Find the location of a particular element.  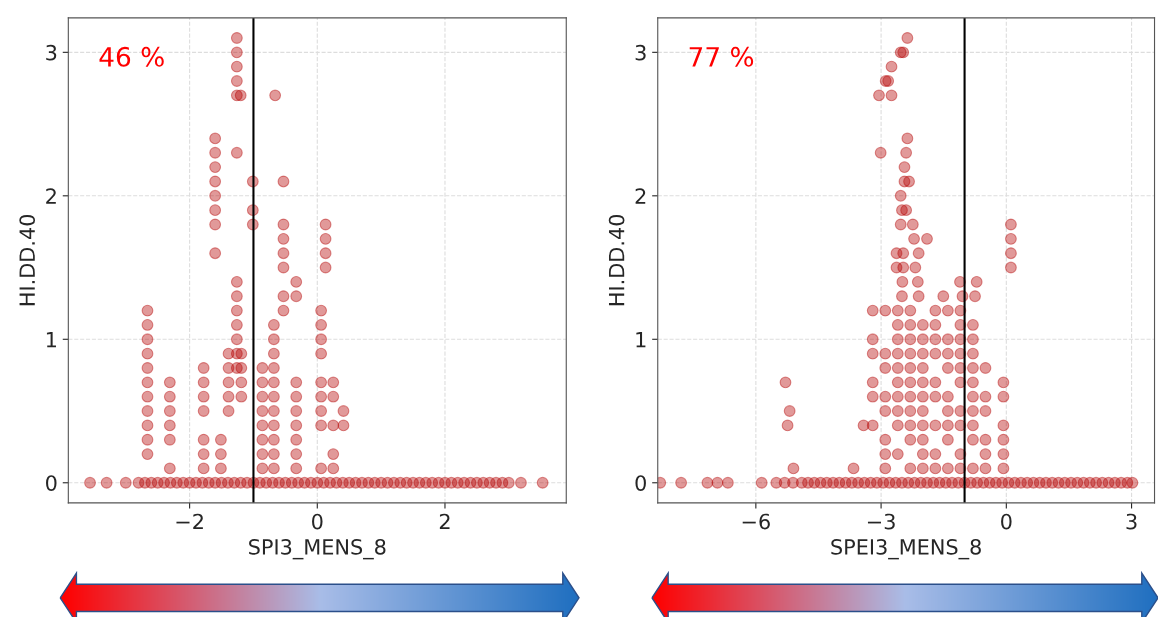

annotation: 77 % is located at coordinates (721, 56).